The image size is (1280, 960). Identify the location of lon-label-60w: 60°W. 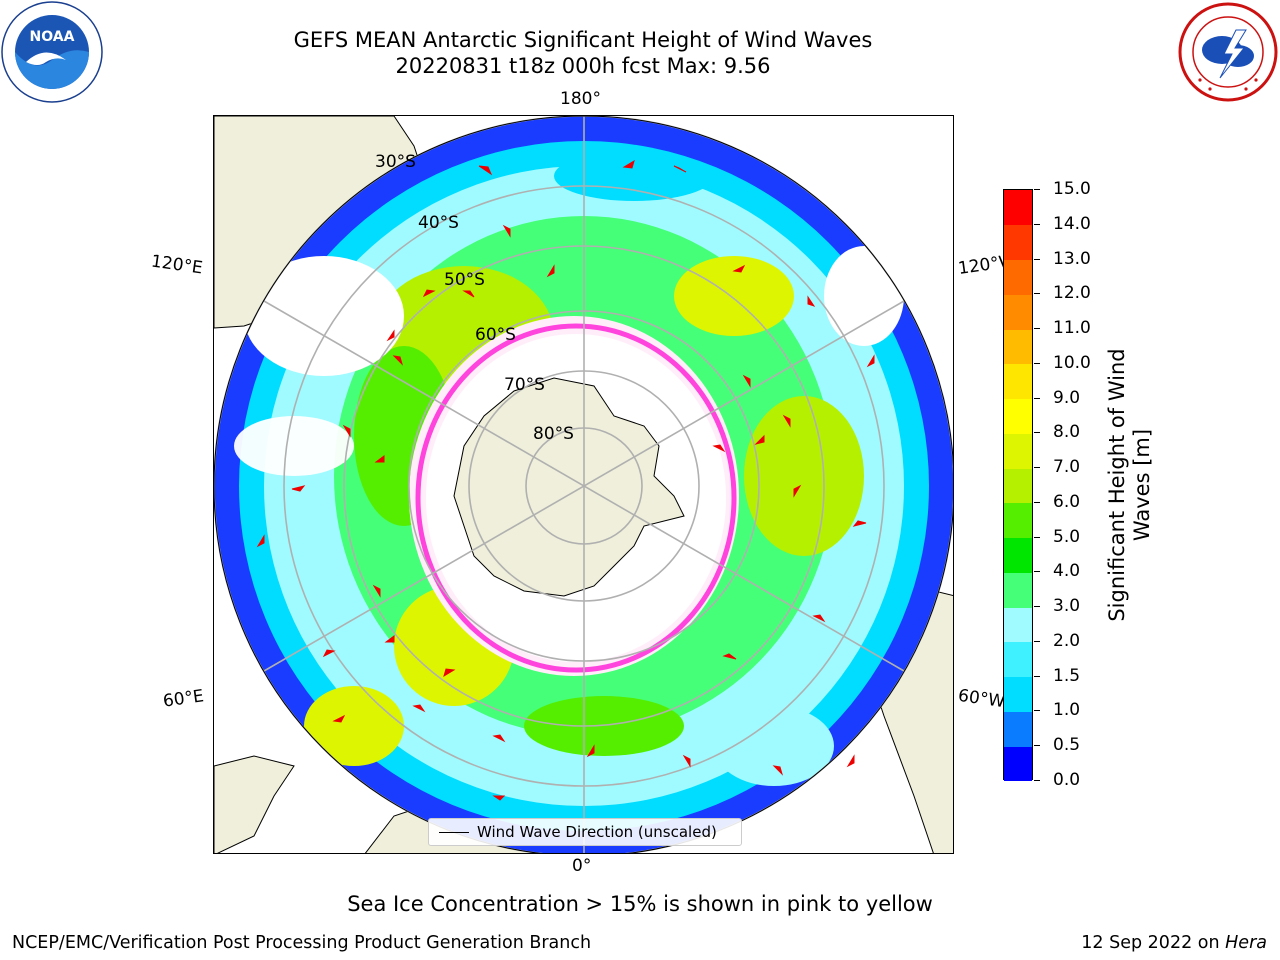
(981, 699).